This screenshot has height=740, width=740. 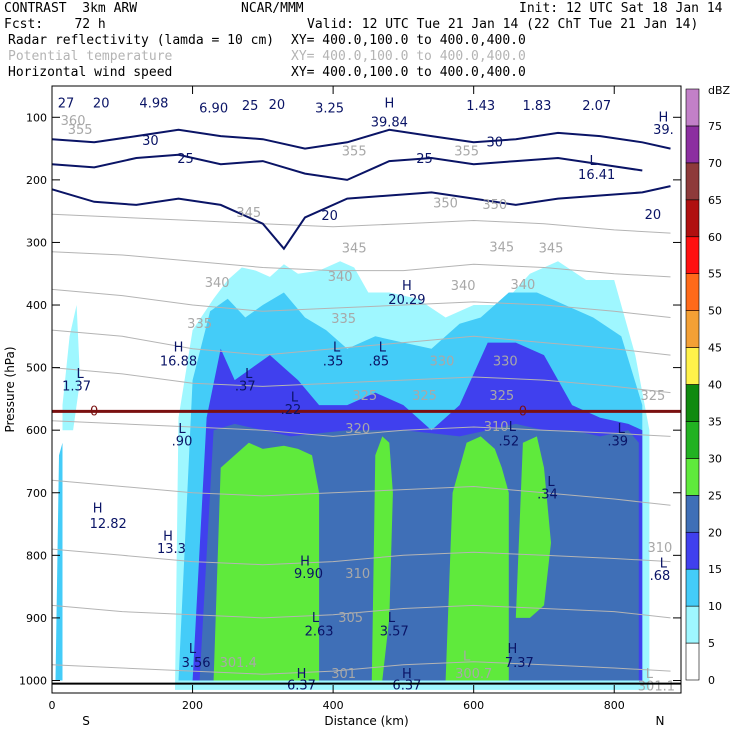 I want to click on colorbar-label: 45, so click(x=715, y=348).